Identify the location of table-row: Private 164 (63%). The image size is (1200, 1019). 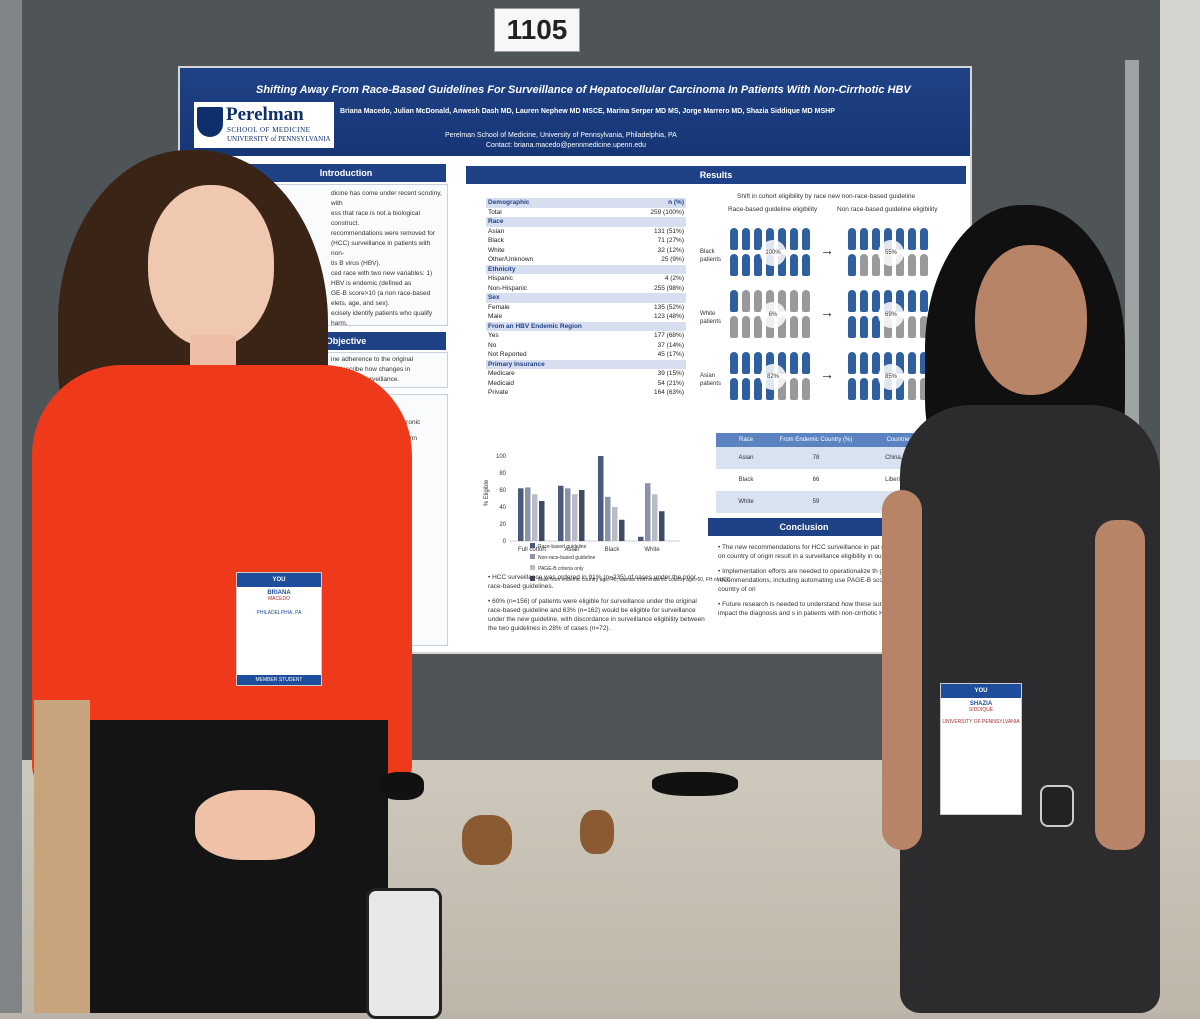
(586, 393).